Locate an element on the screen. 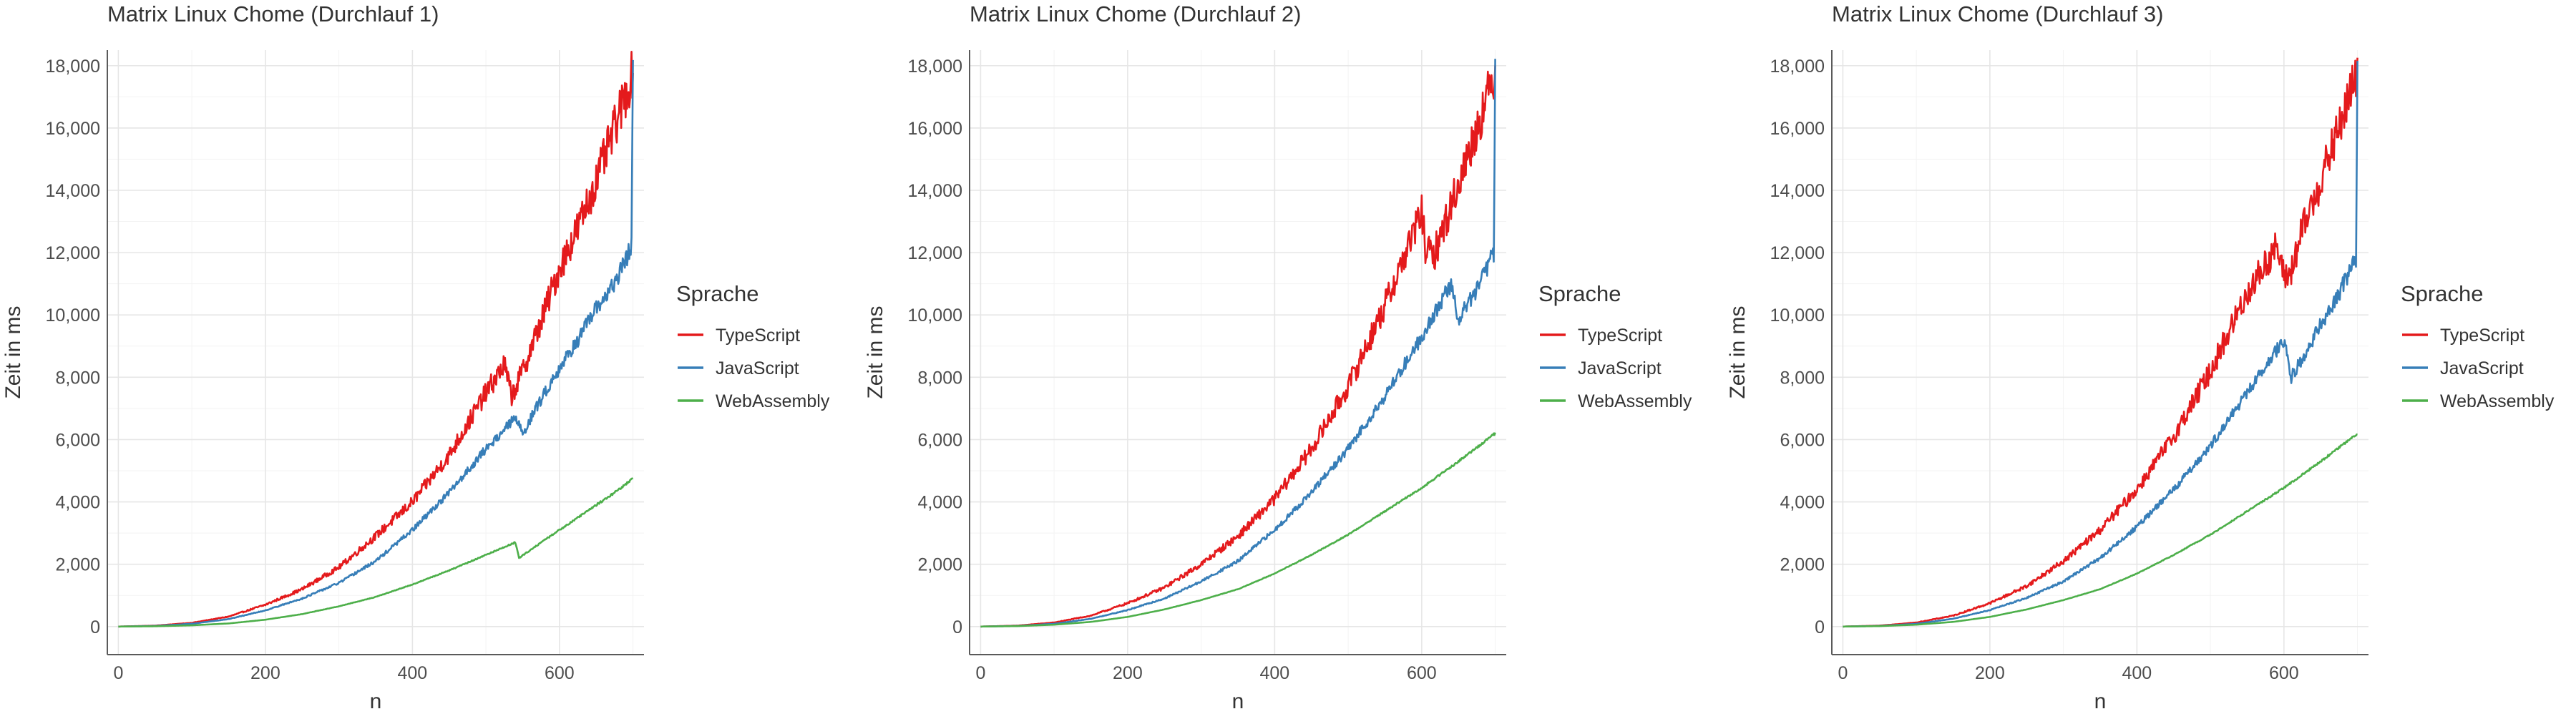 This screenshot has width=2576, height=719. chart-title: Matrix Linux Chome (Durchlauf 3) is located at coordinates (1997, 13).